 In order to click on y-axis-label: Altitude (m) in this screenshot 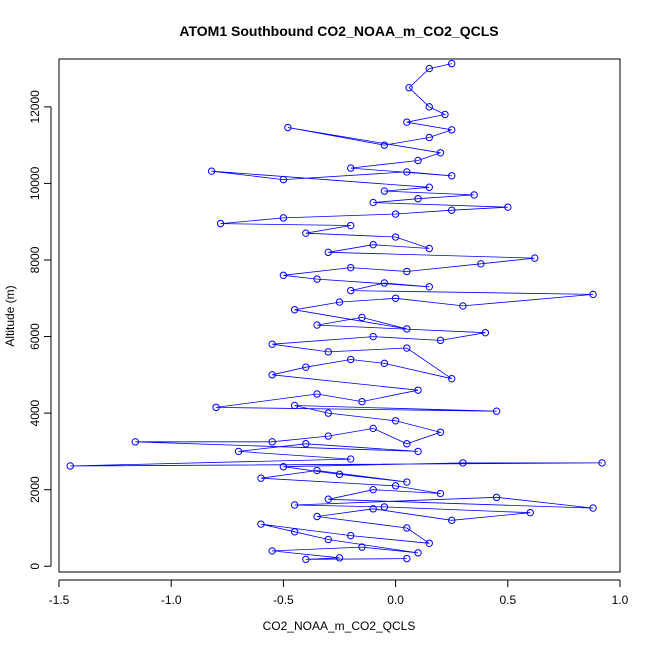, I will do `click(10, 315)`.